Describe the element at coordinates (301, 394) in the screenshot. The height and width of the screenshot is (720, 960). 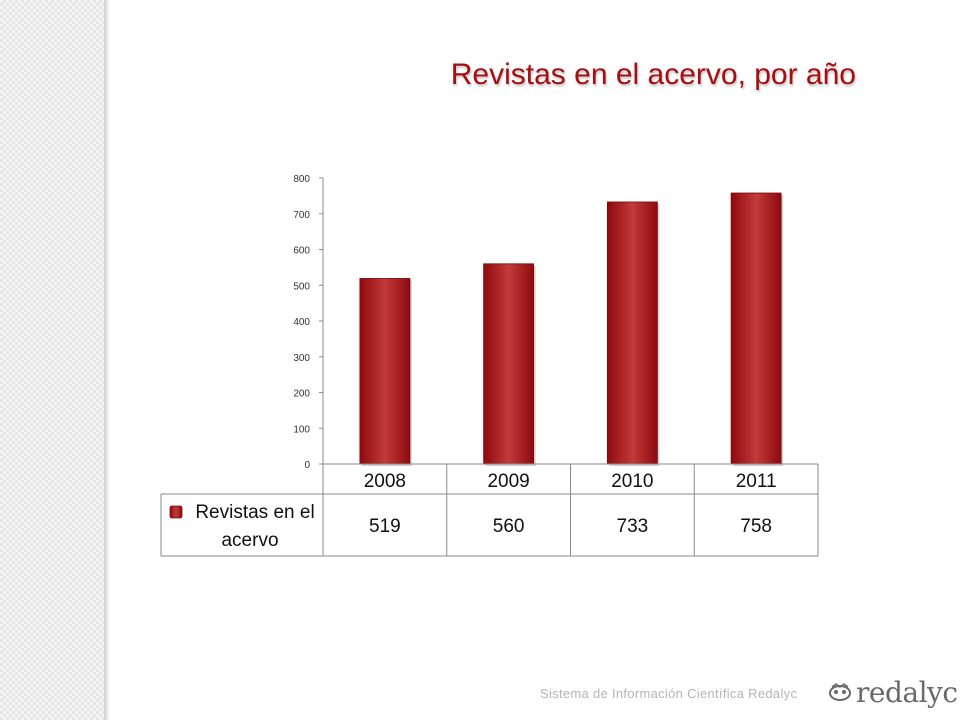
I see `y-tick-label: 200` at that location.